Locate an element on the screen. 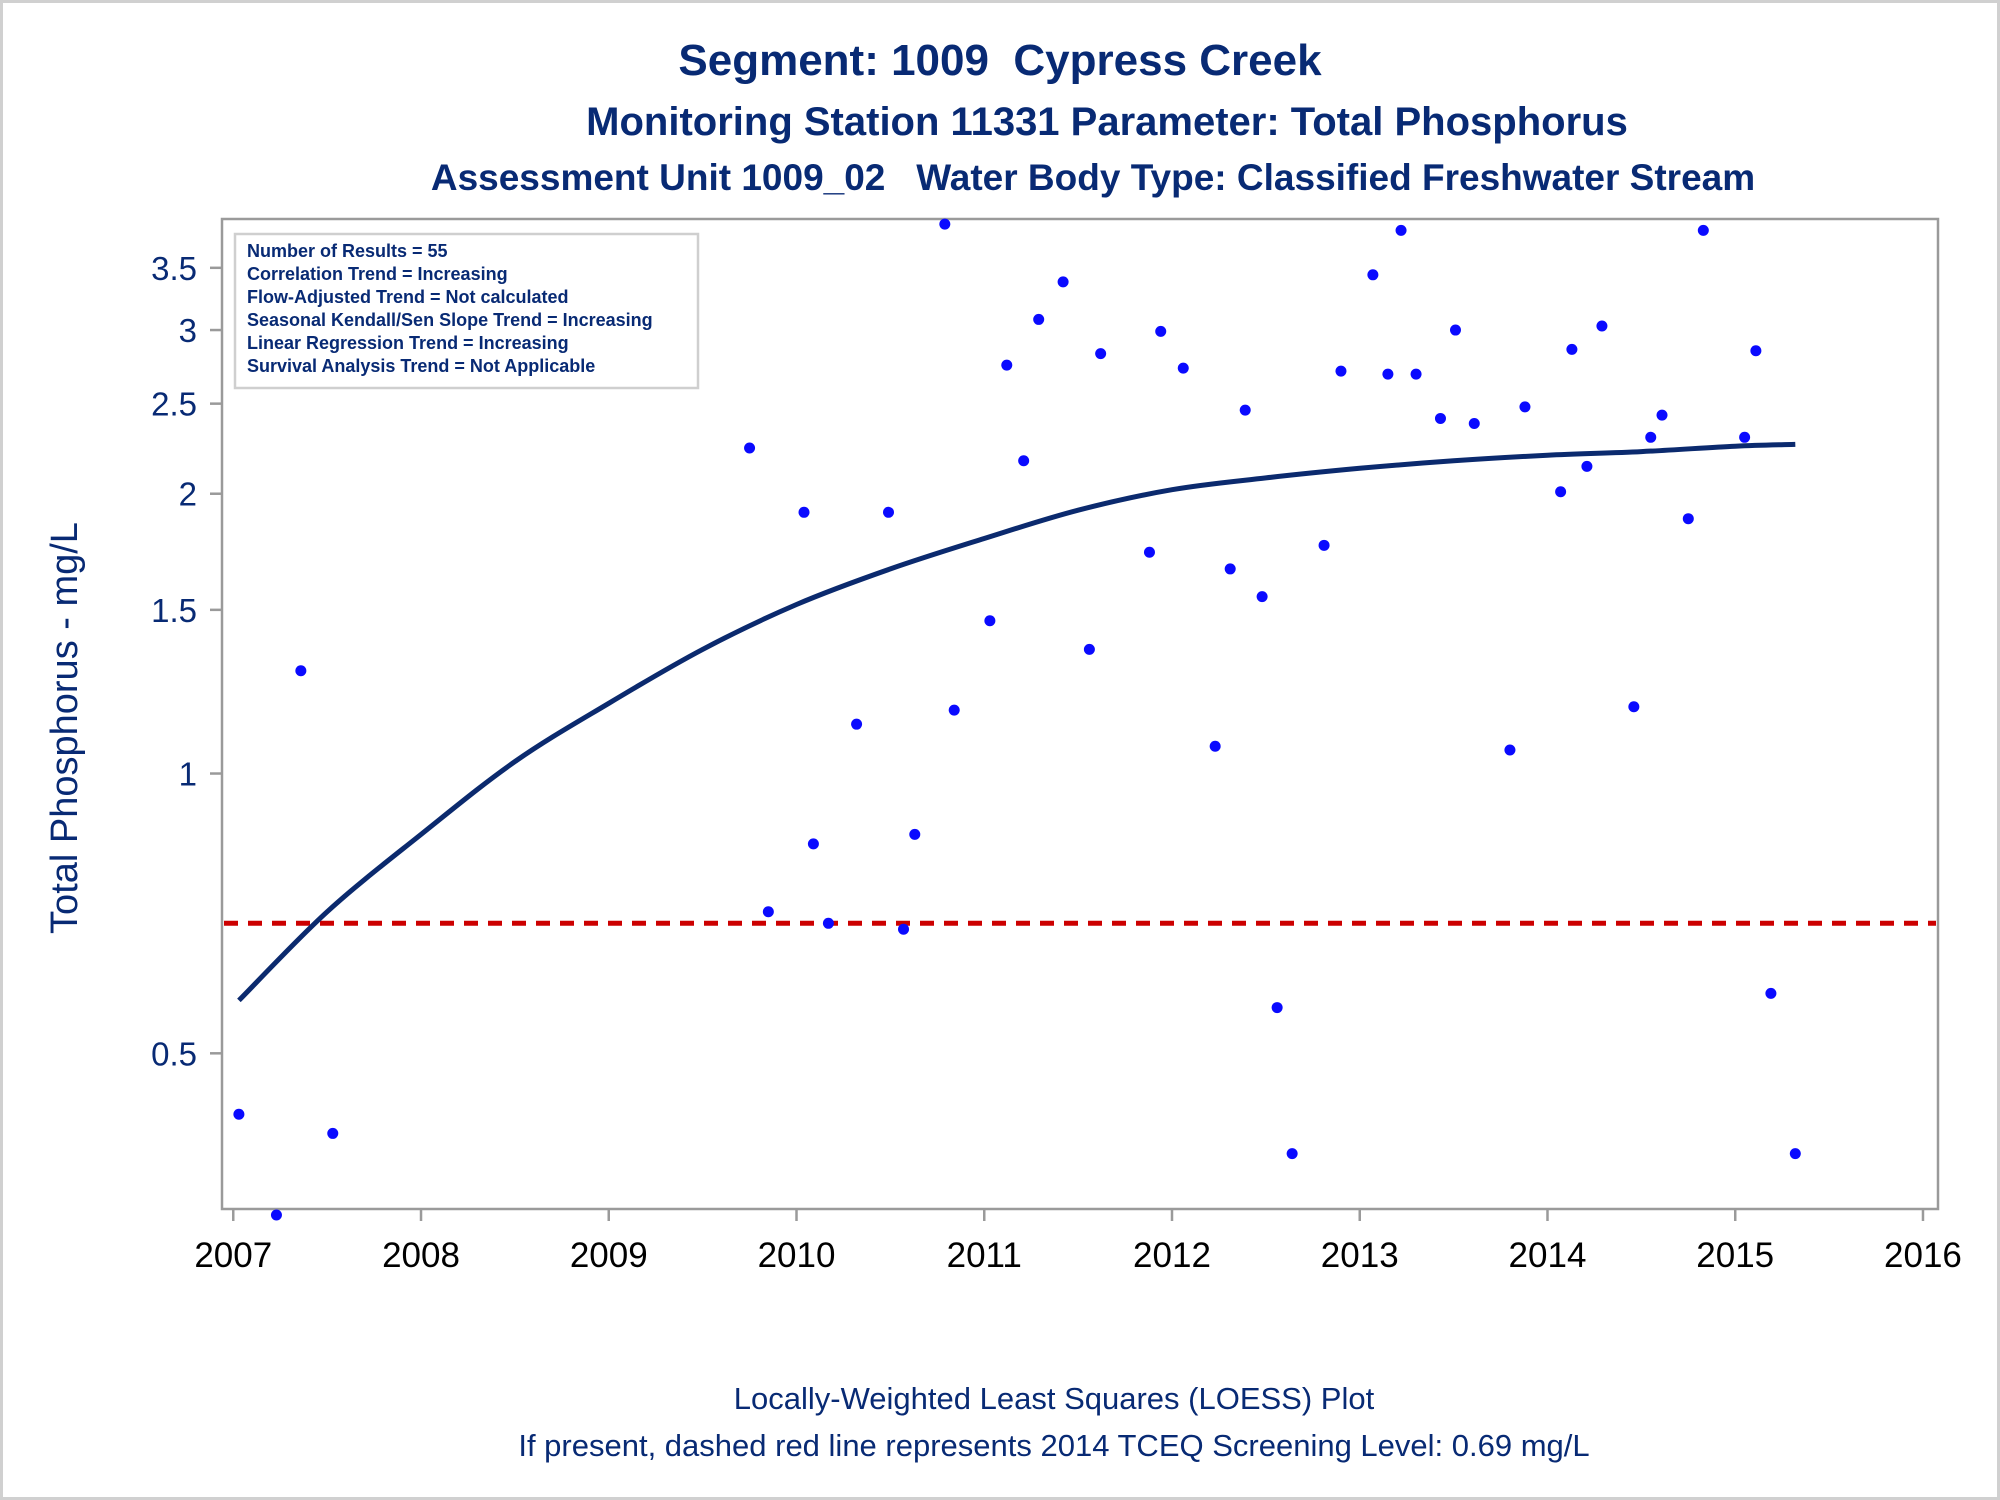 The image size is (2000, 1500). y-axis-label: Total Phosphorus - mg/L is located at coordinates (65, 728).